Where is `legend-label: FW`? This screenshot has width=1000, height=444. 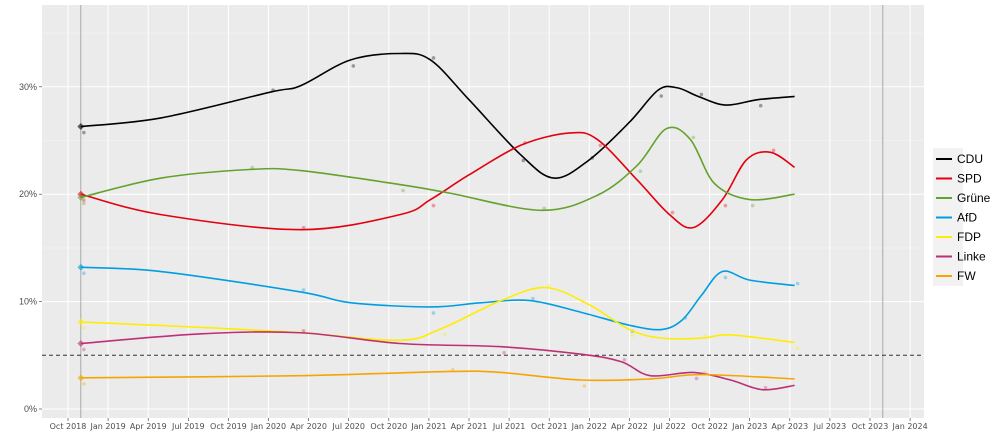
legend-label: FW is located at coordinates (966, 276).